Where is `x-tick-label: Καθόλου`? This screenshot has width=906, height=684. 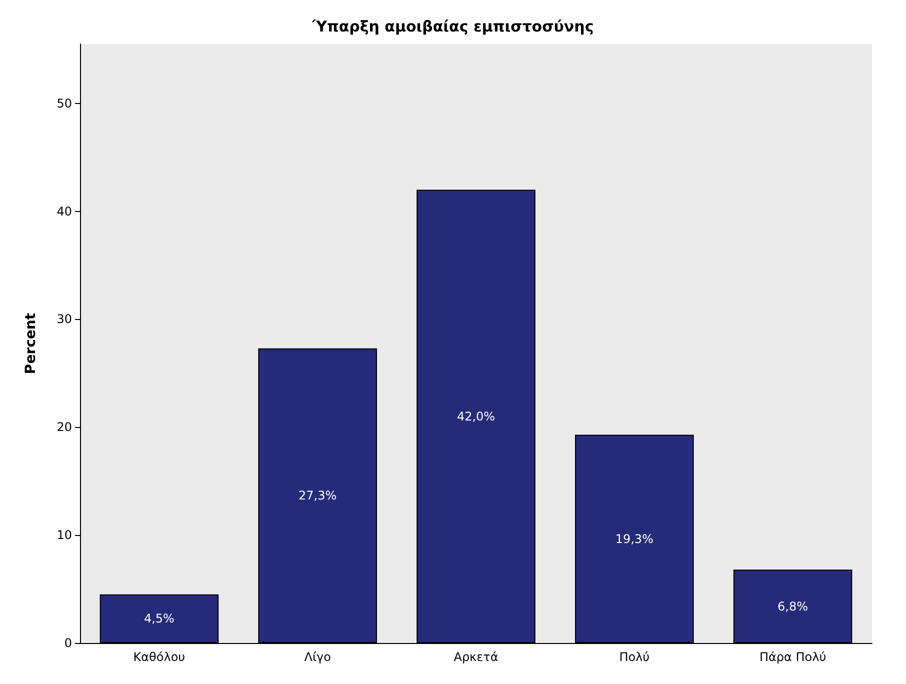 x-tick-label: Καθόλου is located at coordinates (159, 657).